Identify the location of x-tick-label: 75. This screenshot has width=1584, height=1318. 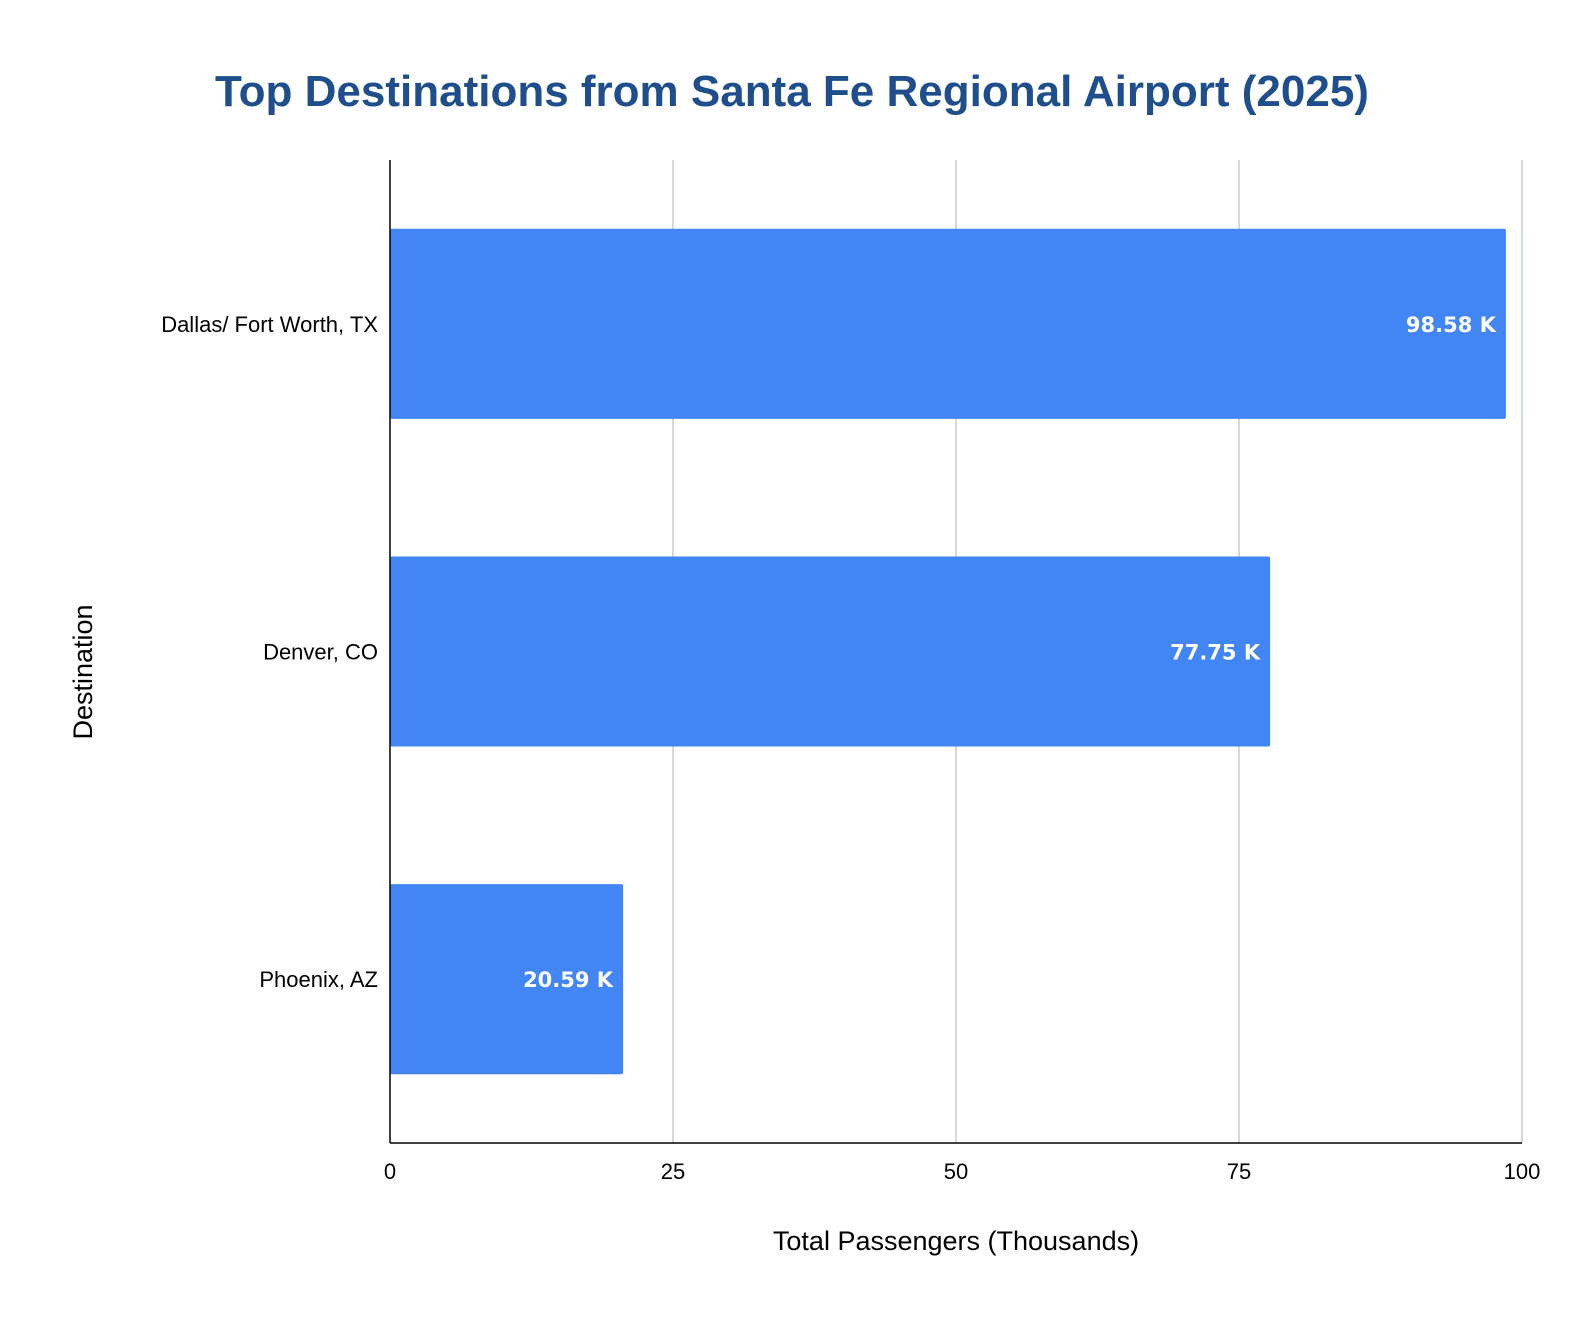
(1239, 1171).